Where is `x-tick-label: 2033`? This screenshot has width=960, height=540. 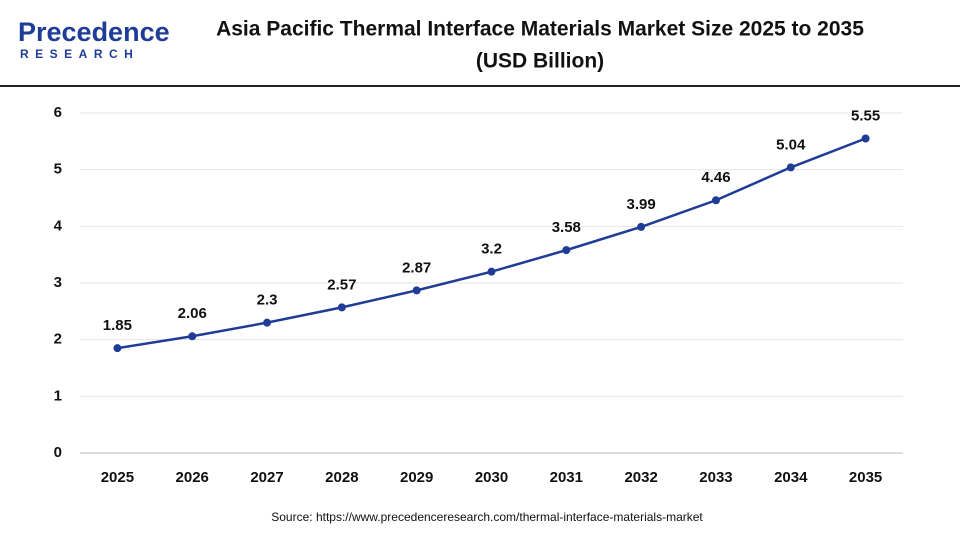
x-tick-label: 2033 is located at coordinates (715, 477).